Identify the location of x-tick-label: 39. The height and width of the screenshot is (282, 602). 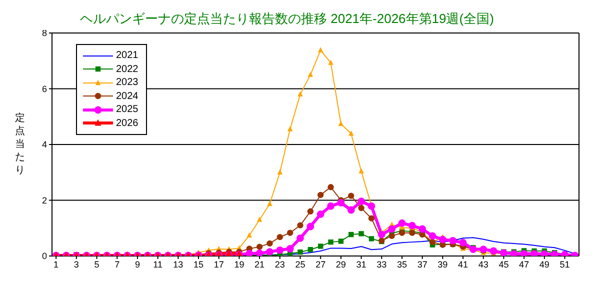
(443, 264).